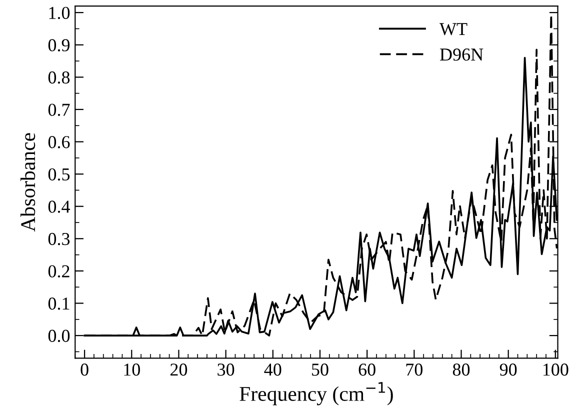  What do you see at coordinates (59, 271) in the screenshot?
I see `y-tick-label: 0.2` at bounding box center [59, 271].